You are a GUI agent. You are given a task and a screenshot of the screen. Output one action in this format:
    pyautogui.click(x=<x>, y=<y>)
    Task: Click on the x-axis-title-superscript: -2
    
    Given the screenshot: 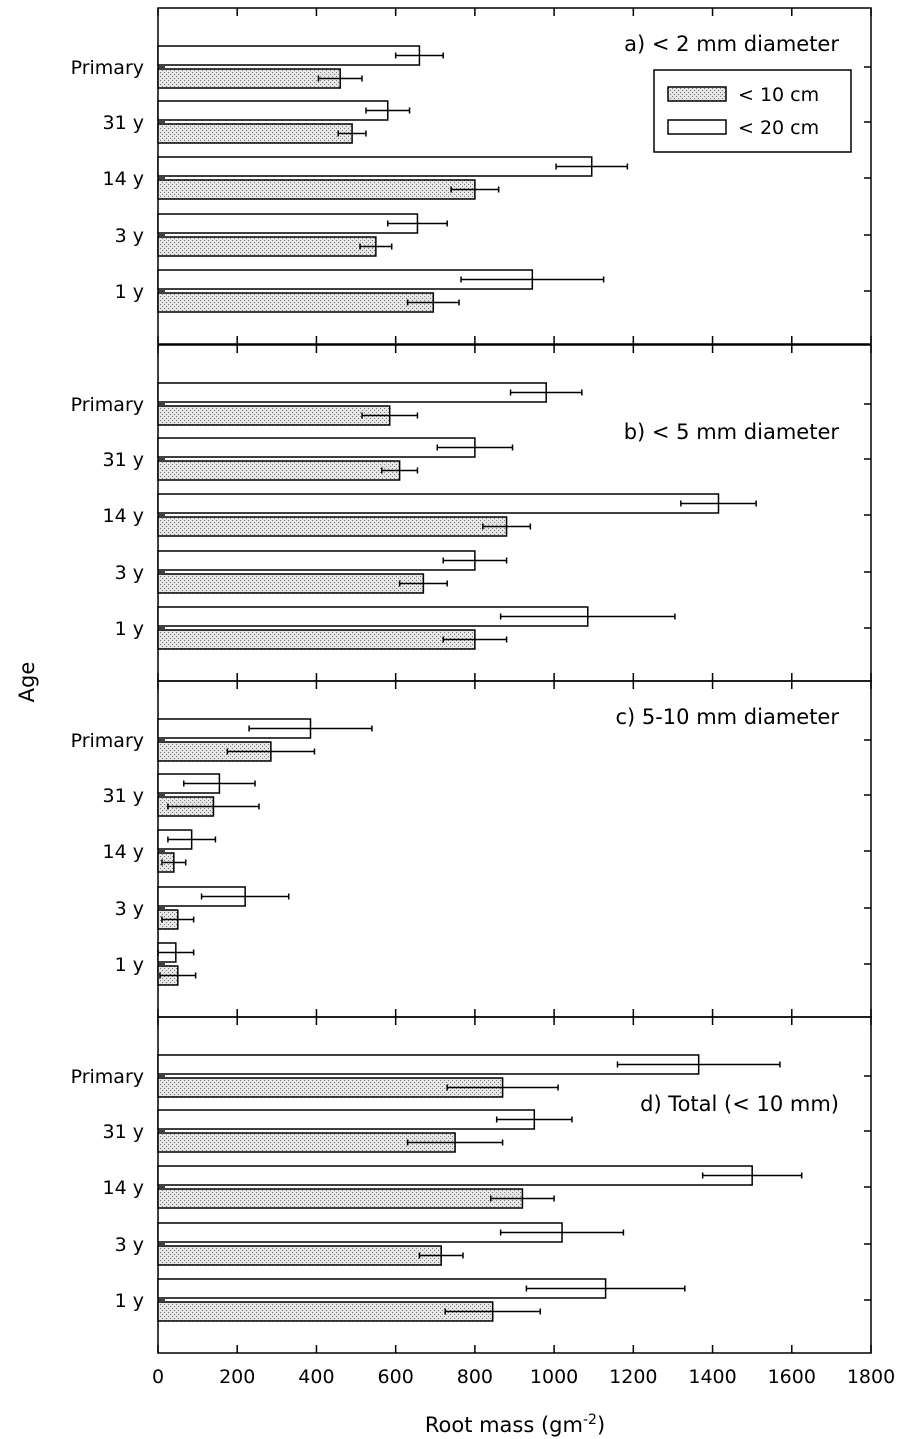 What is the action you would take?
    pyautogui.click(x=590, y=1420)
    